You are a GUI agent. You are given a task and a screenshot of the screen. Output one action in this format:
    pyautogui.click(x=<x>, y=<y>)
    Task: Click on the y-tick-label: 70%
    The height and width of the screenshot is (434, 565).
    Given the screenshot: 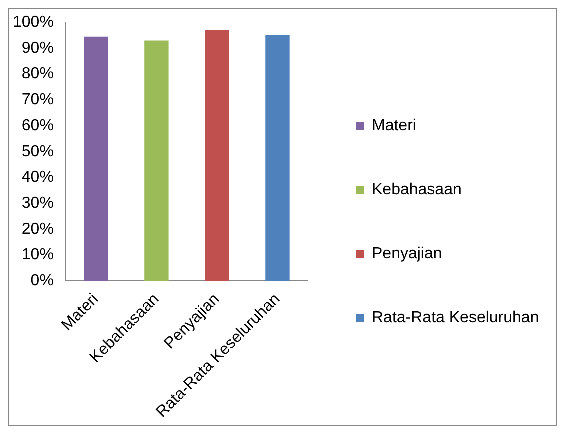 What is the action you would take?
    pyautogui.click(x=38, y=100)
    